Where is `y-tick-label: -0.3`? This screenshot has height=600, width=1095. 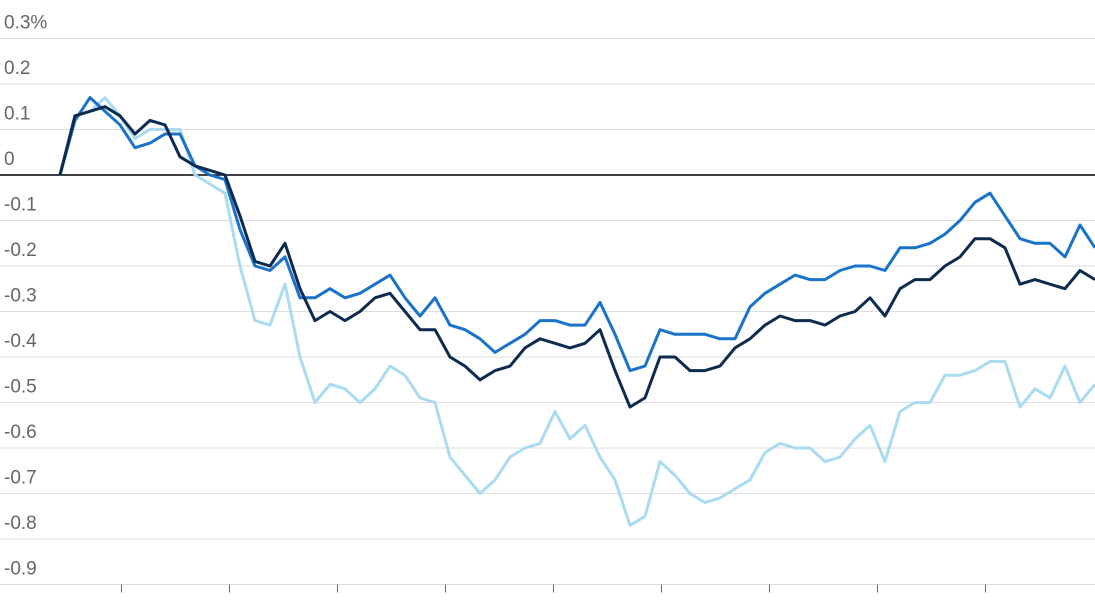 y-tick-label: -0.3 is located at coordinates (20, 296).